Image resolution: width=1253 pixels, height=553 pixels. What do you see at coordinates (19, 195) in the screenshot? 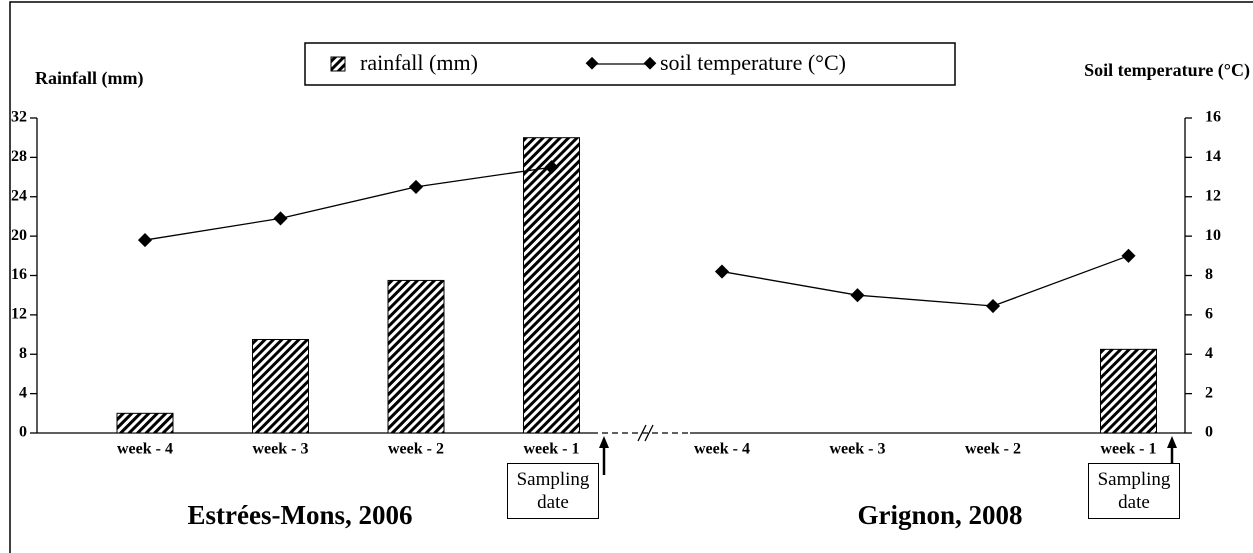
I see `y-tick-label: 24` at bounding box center [19, 195].